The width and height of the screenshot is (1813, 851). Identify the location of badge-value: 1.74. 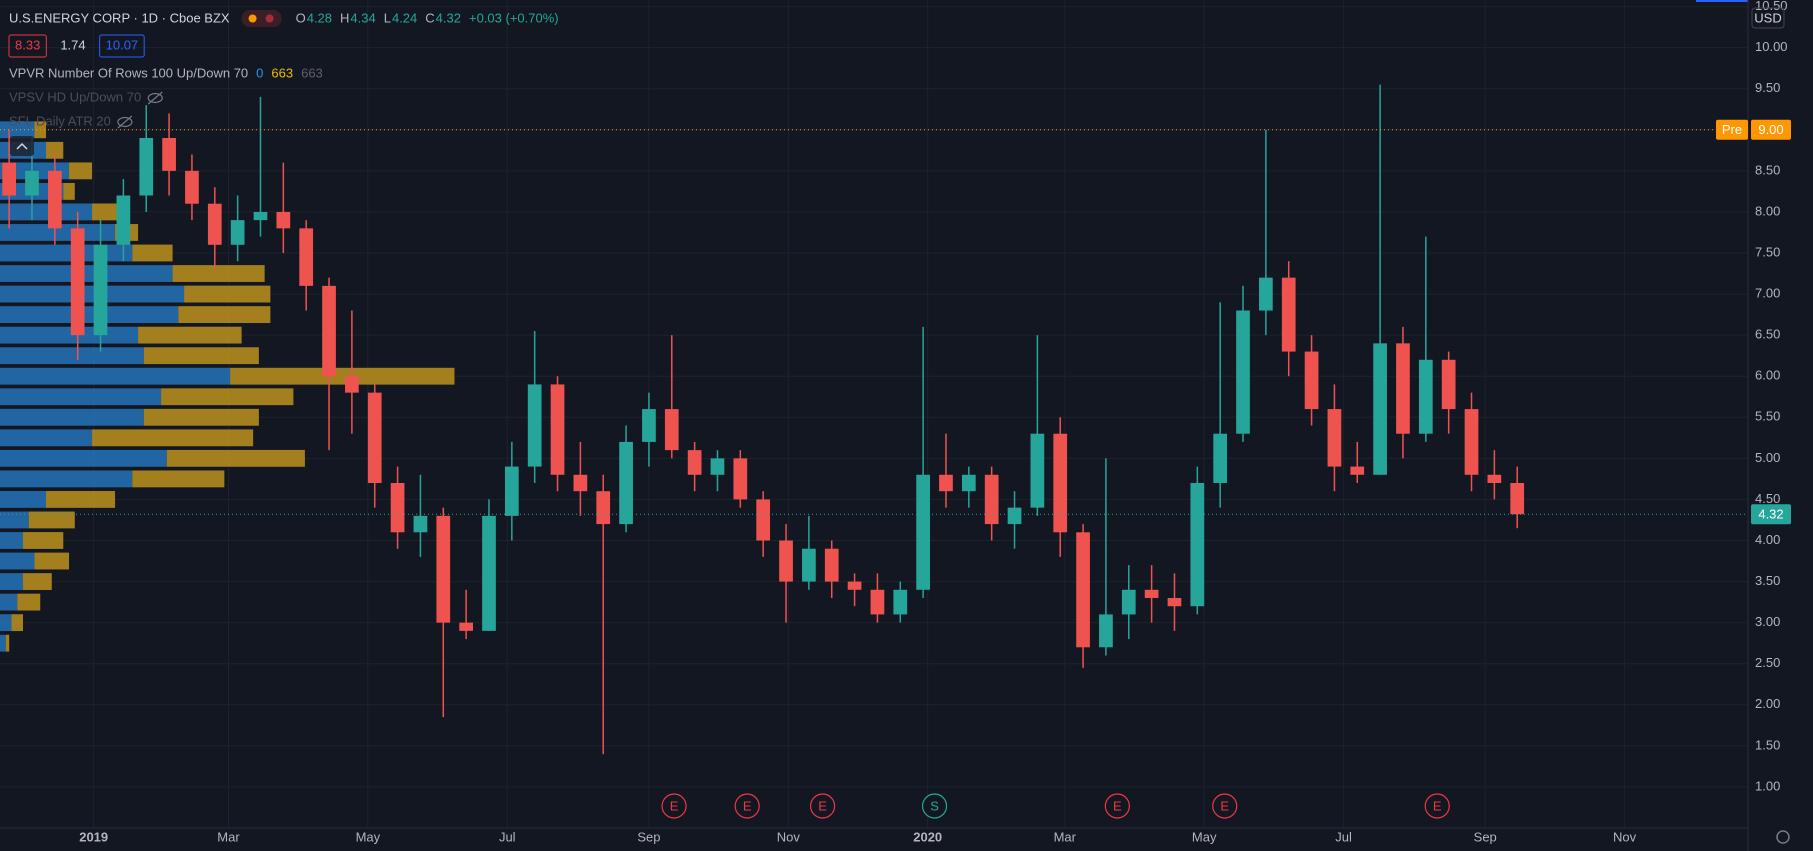
(72, 44).